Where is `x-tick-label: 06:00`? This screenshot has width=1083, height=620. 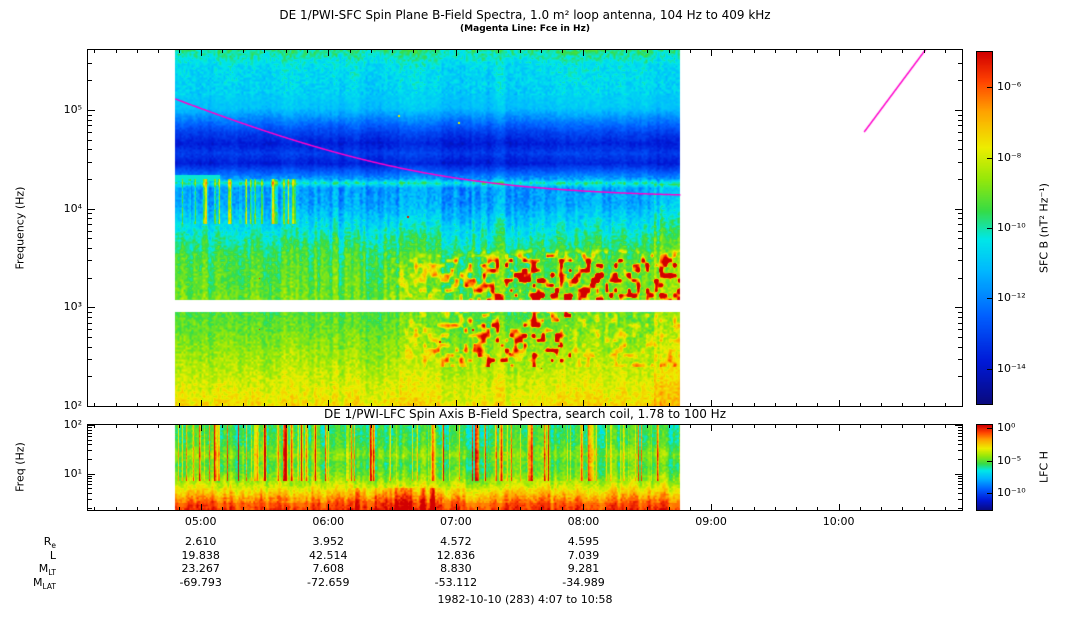 x-tick-label: 06:00 is located at coordinates (328, 521).